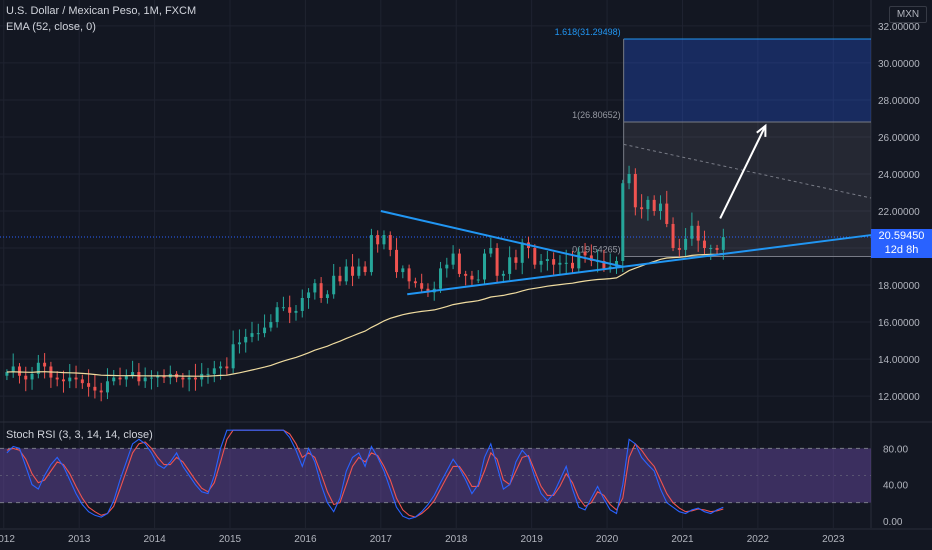 Image resolution: width=932 pixels, height=550 pixels. I want to click on price-axis-tick-label: 16.00000, so click(899, 323).